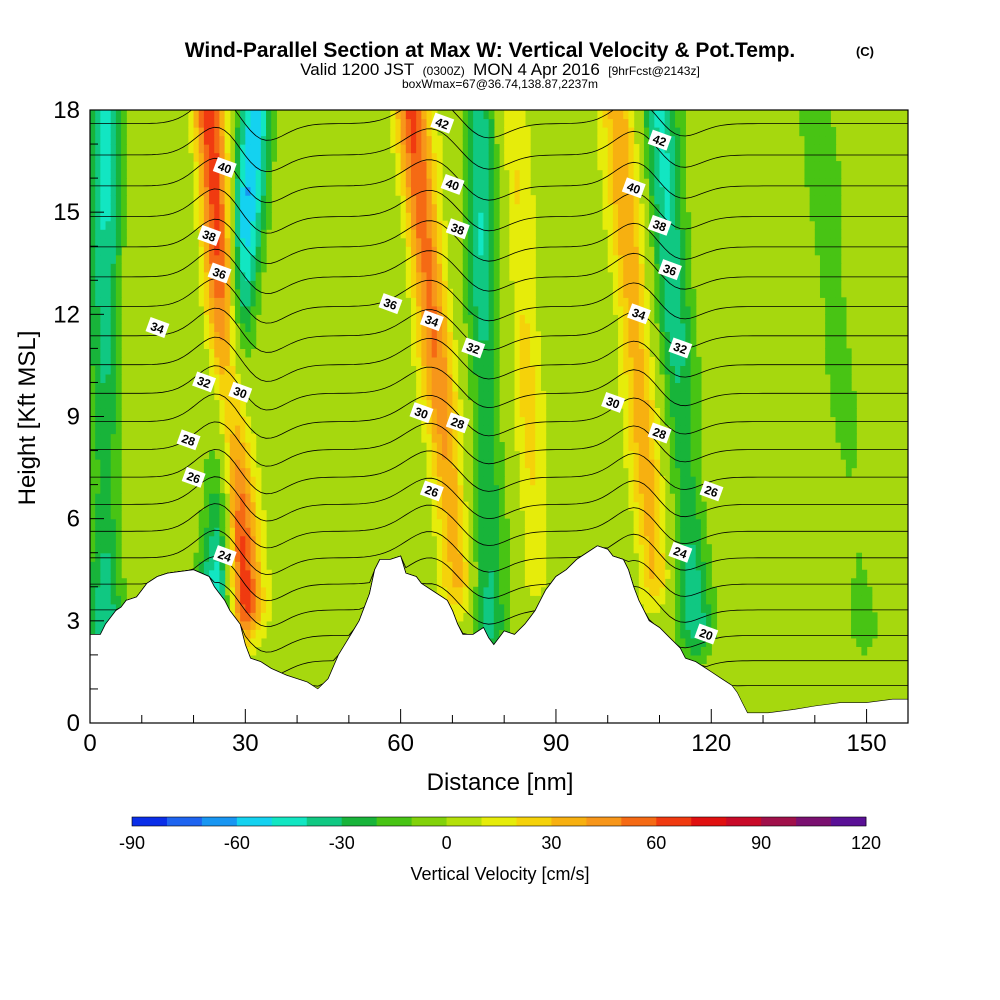  I want to click on theta-contour-line, so click(499, 499).